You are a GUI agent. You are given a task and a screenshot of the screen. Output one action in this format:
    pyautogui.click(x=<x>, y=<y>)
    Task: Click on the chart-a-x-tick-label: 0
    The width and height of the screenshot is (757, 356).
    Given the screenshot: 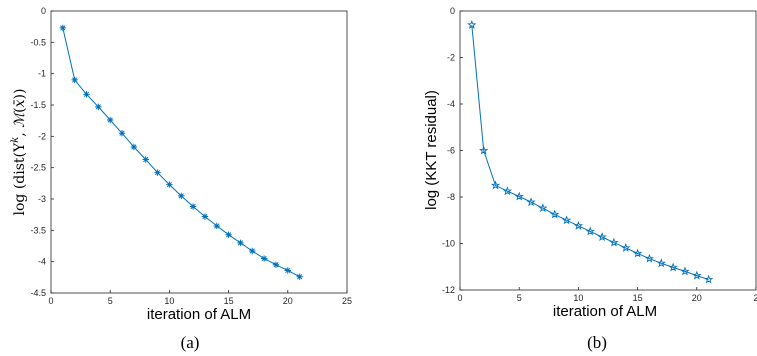 What is the action you would take?
    pyautogui.click(x=50, y=301)
    